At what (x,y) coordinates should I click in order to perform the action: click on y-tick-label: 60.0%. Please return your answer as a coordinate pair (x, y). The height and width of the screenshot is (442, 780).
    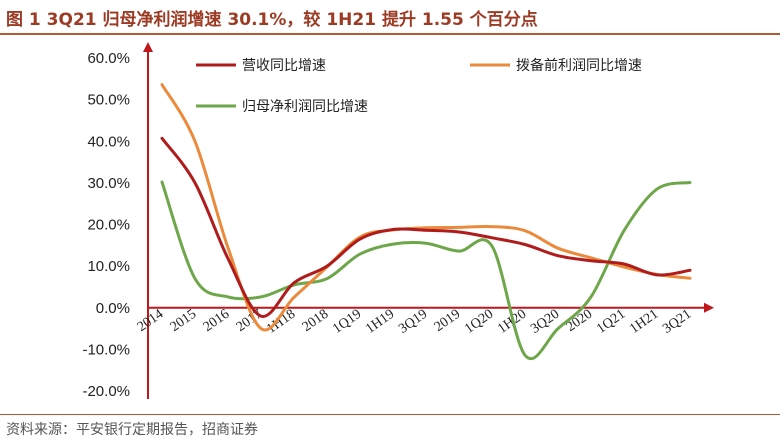
    Looking at the image, I should click on (108, 58).